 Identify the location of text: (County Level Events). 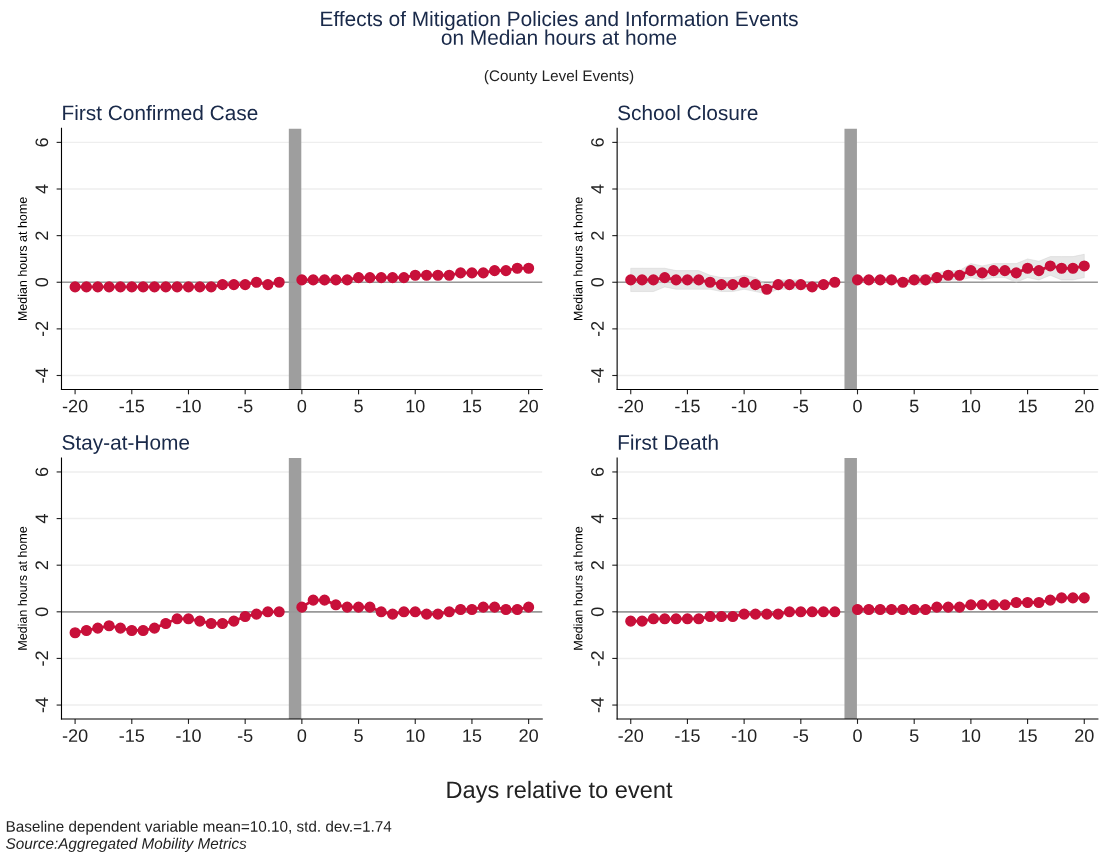
(559, 77).